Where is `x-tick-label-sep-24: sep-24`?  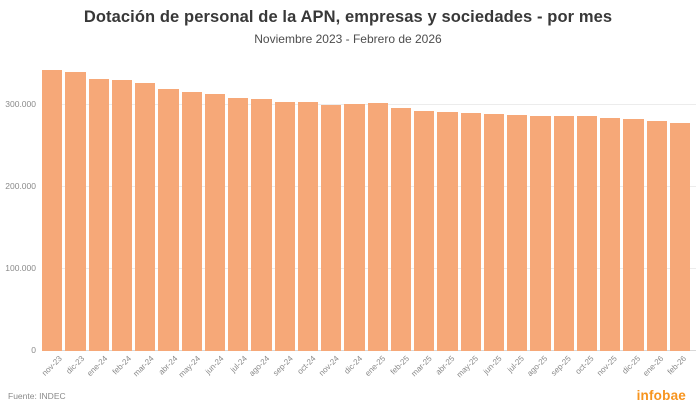
x-tick-label-sep-24: sep-24 is located at coordinates (283, 366).